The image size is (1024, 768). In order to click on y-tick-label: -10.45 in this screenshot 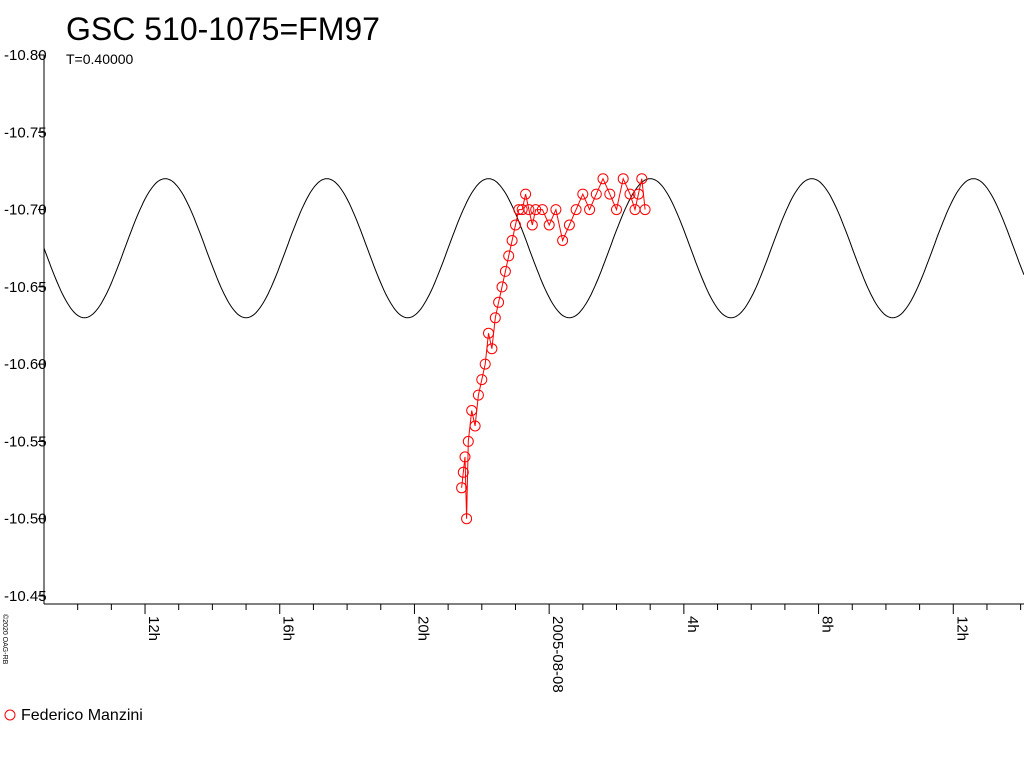, I will do `click(25, 596)`.